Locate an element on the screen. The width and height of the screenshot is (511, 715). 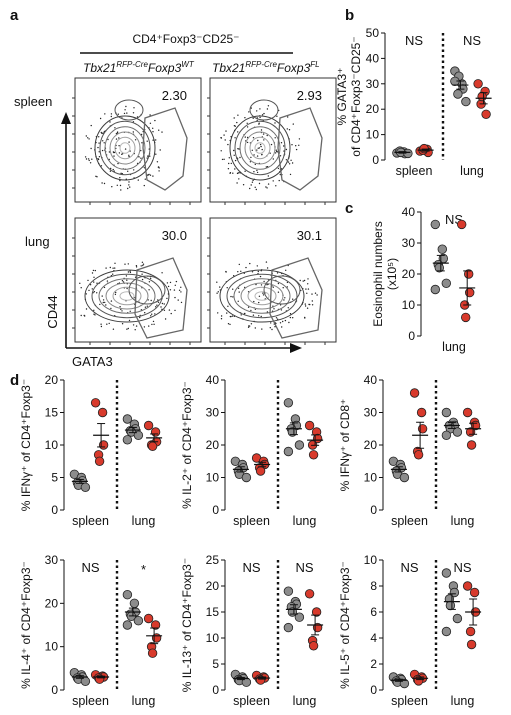
y-tick-label: 10 is located at coordinates (371, 560).